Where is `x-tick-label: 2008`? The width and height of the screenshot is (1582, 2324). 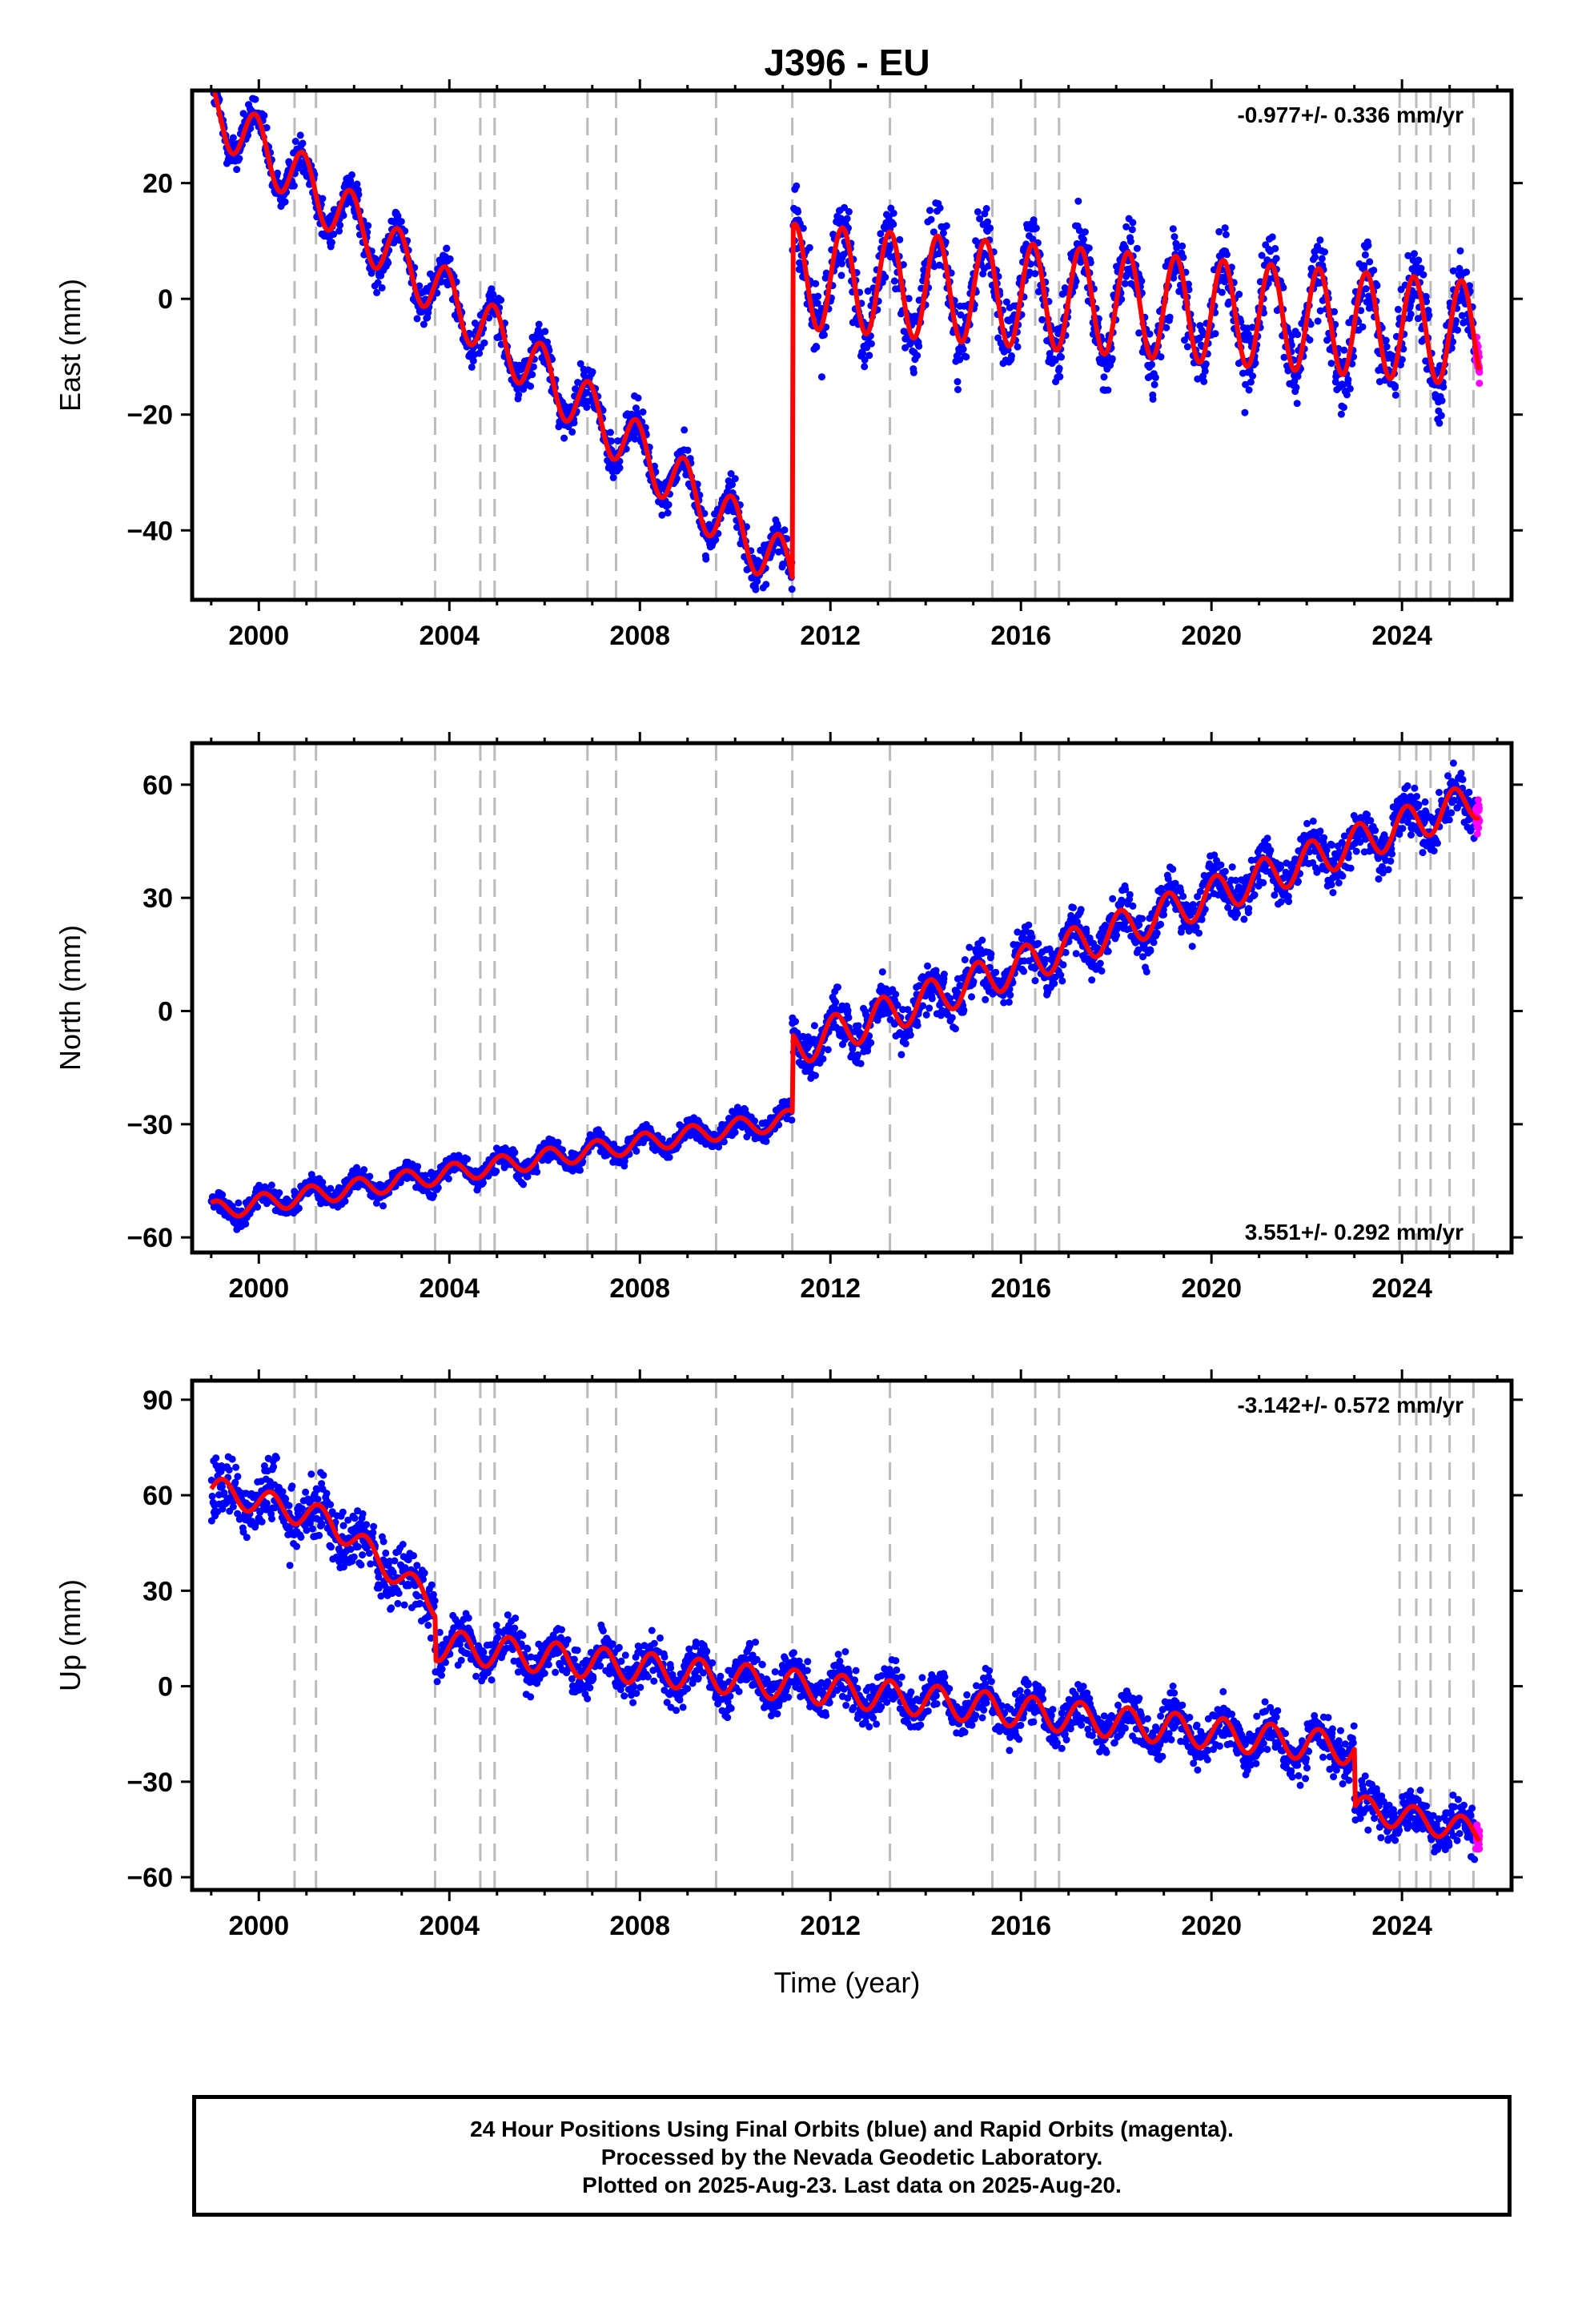 x-tick-label: 2008 is located at coordinates (639, 636).